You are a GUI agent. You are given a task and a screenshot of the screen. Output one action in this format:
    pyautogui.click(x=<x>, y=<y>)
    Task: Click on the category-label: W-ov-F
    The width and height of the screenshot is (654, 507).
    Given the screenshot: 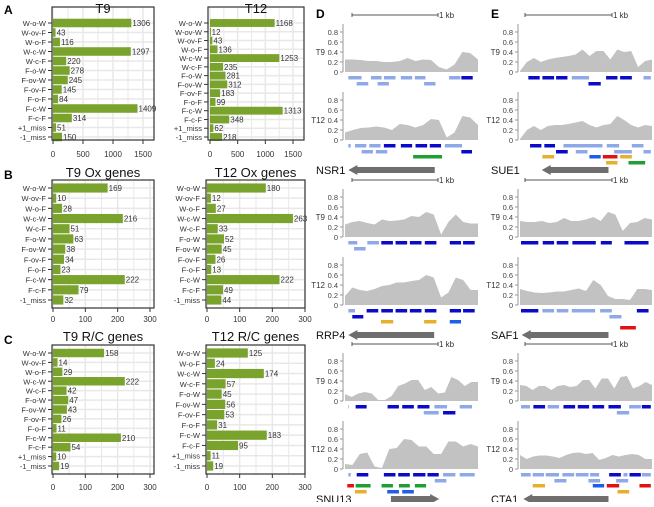 What is the action you would take?
    pyautogui.click(x=190, y=41)
    